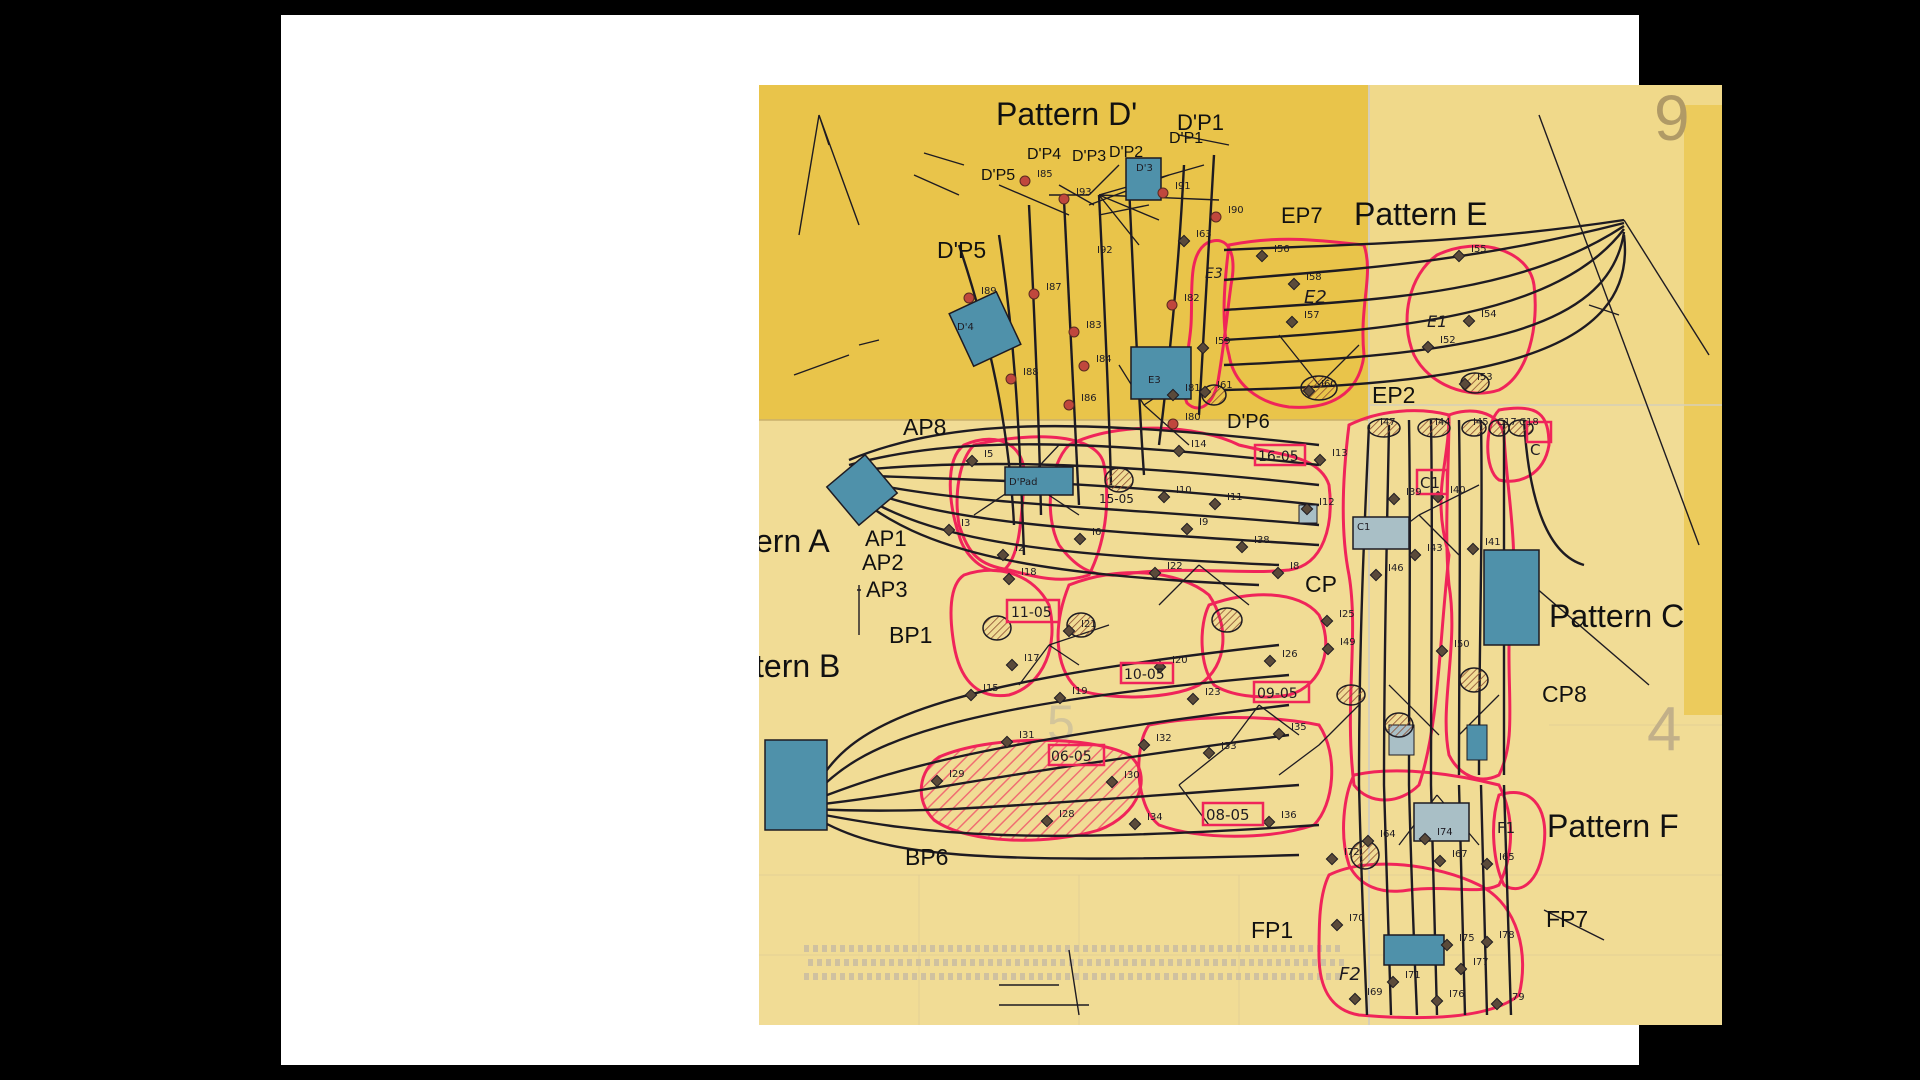 Image resolution: width=1920 pixels, height=1080 pixels. I want to click on map-strip-right, so click(1703, 410).